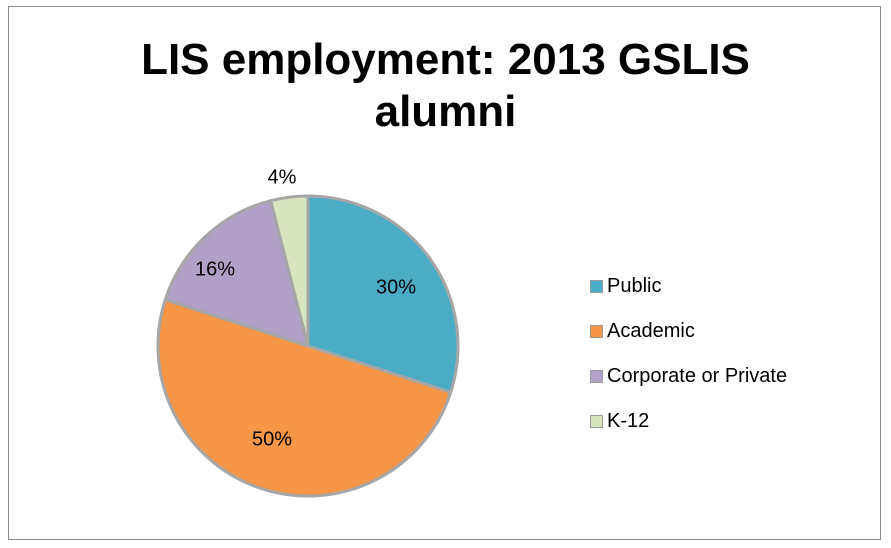 This screenshot has height=548, width=891. I want to click on legend-item-academic: Academic, so click(688, 331).